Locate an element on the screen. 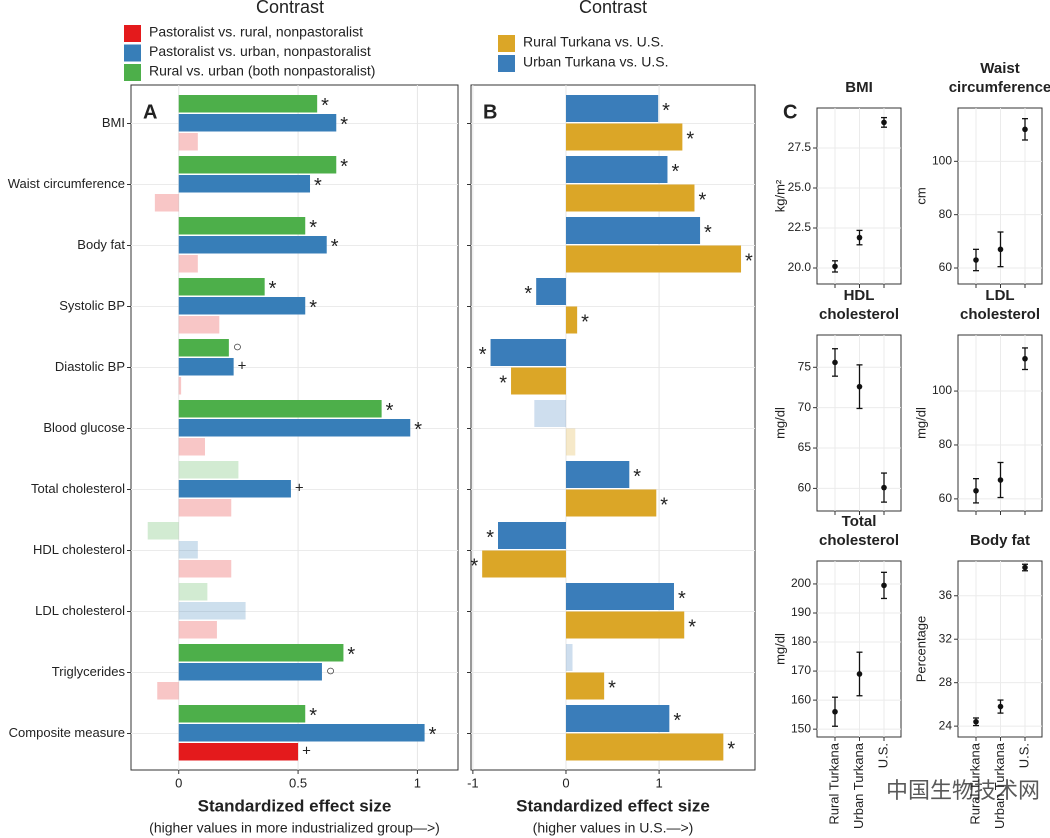 The width and height of the screenshot is (1050, 838). x-tick-label: U.S. is located at coordinates (882, 755).